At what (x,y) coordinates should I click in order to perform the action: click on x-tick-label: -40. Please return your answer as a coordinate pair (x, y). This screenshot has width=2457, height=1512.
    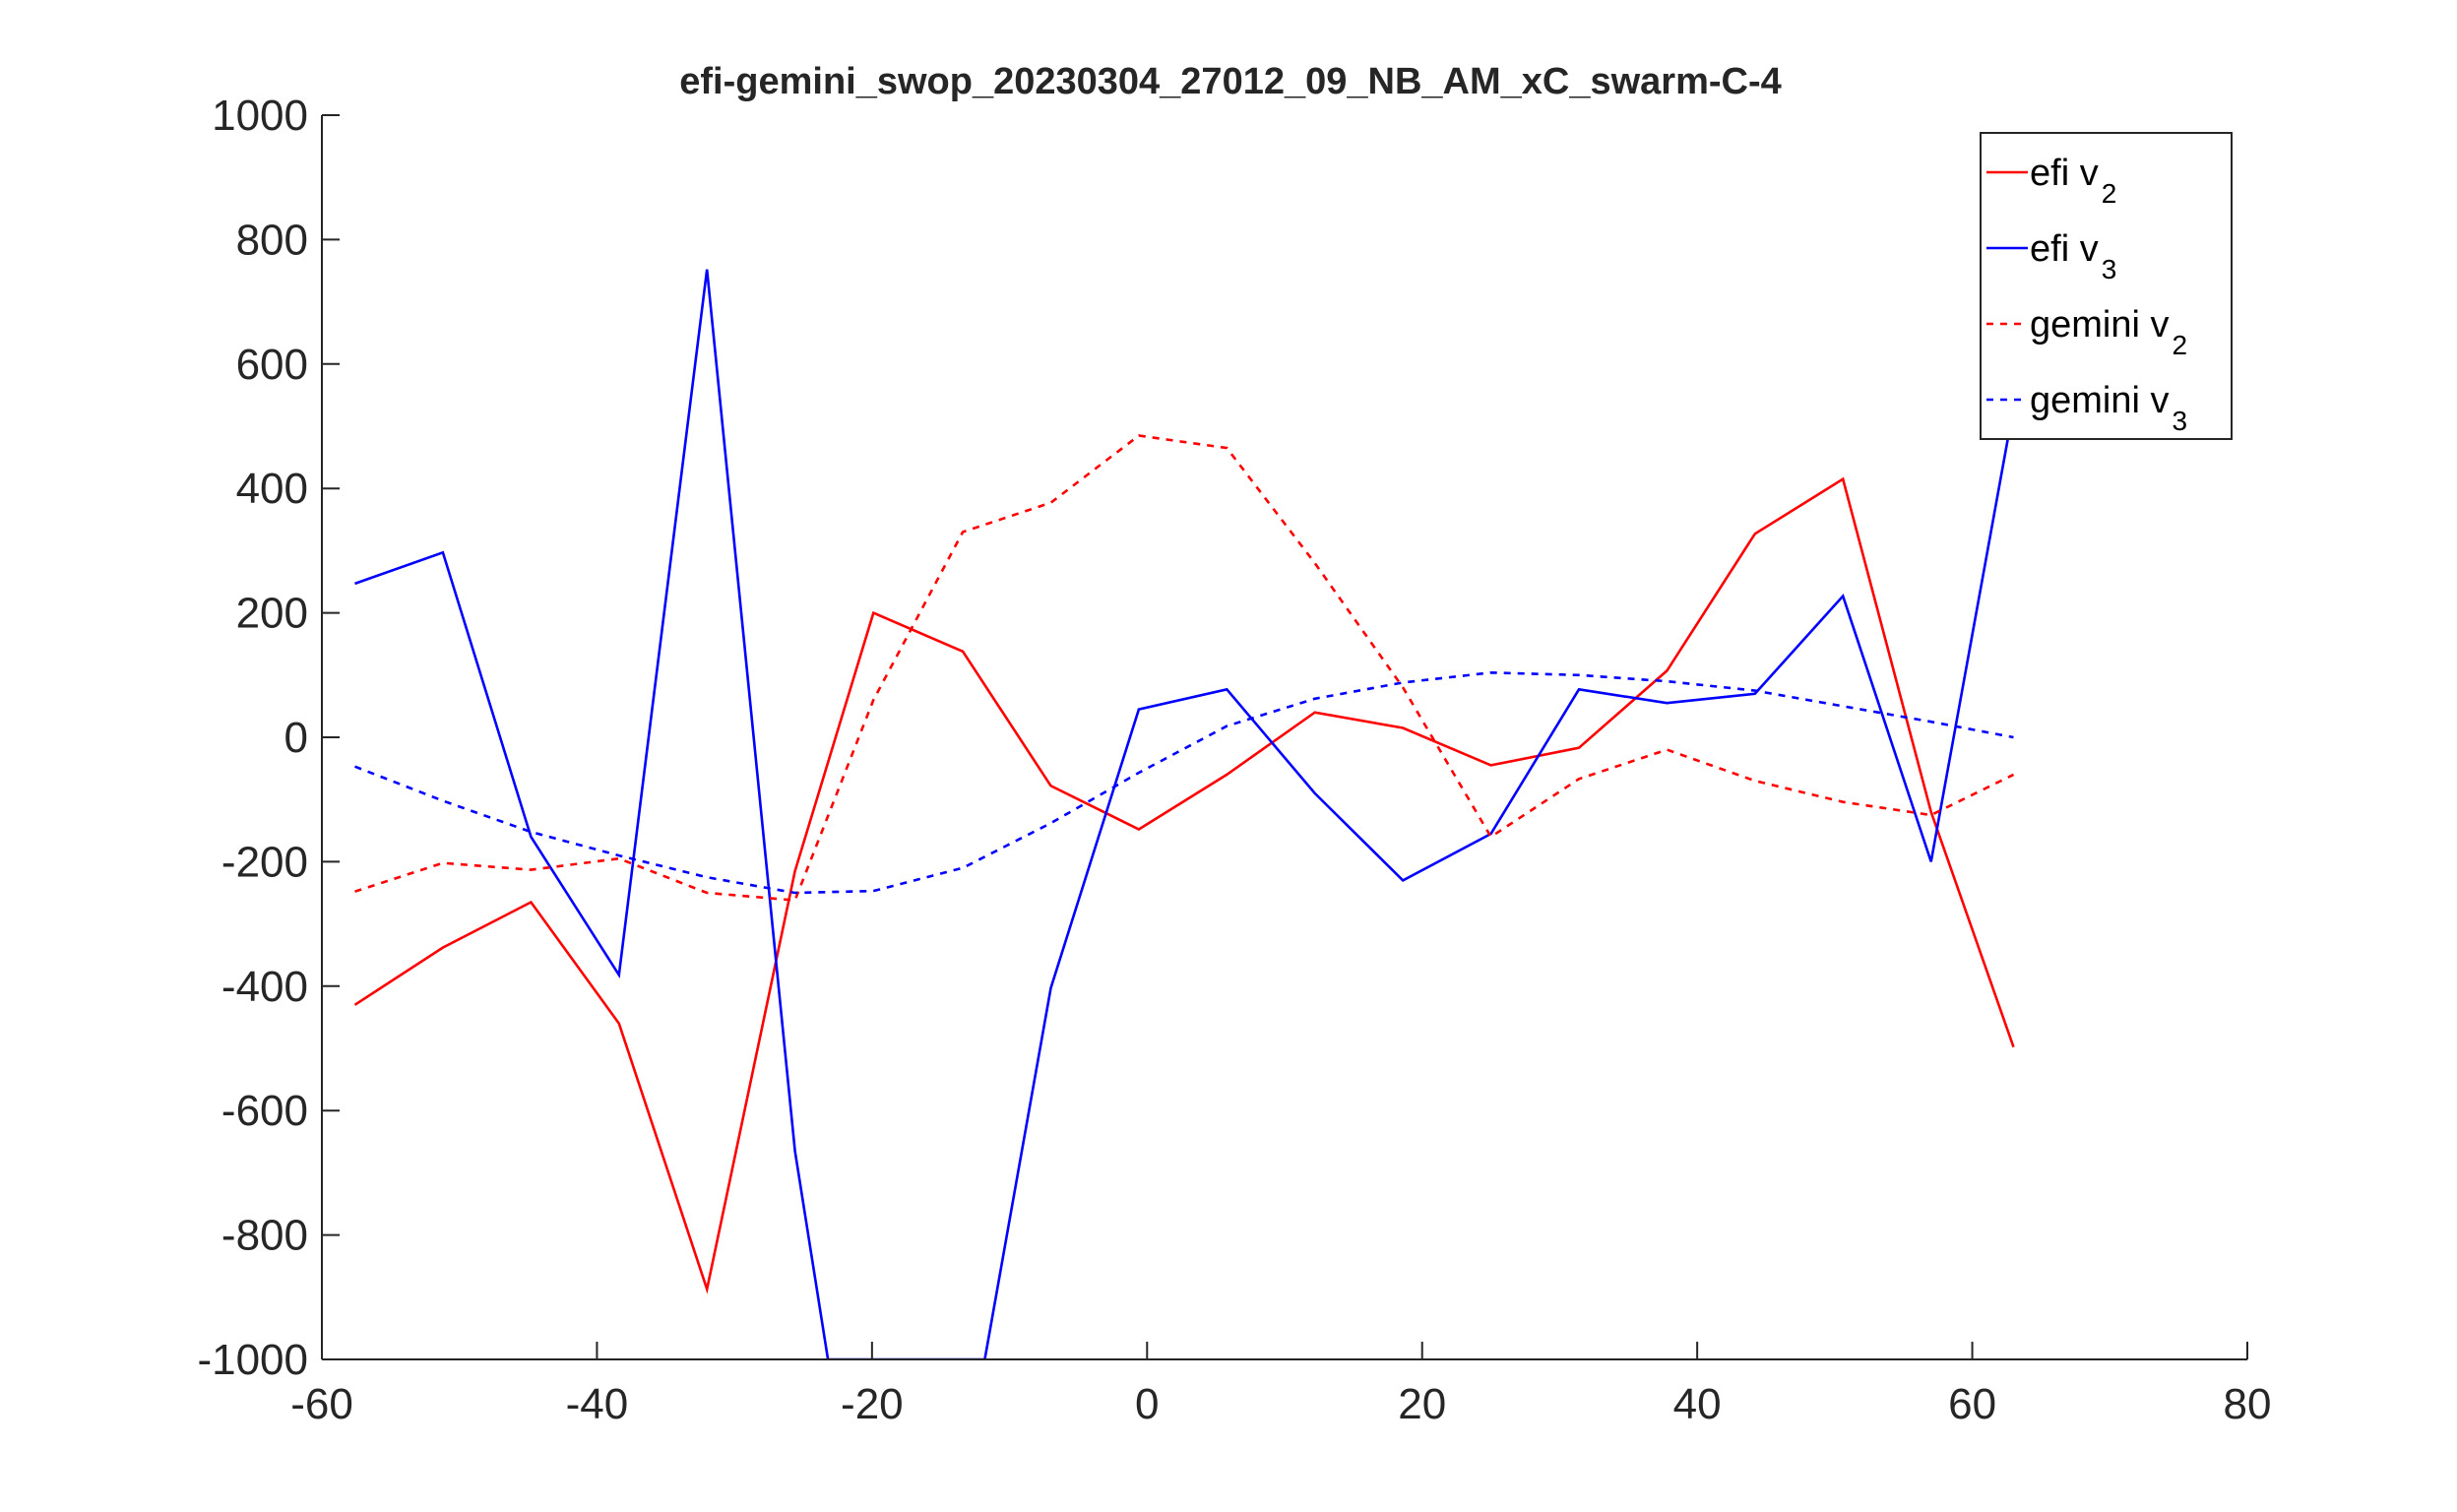
    Looking at the image, I should click on (597, 1404).